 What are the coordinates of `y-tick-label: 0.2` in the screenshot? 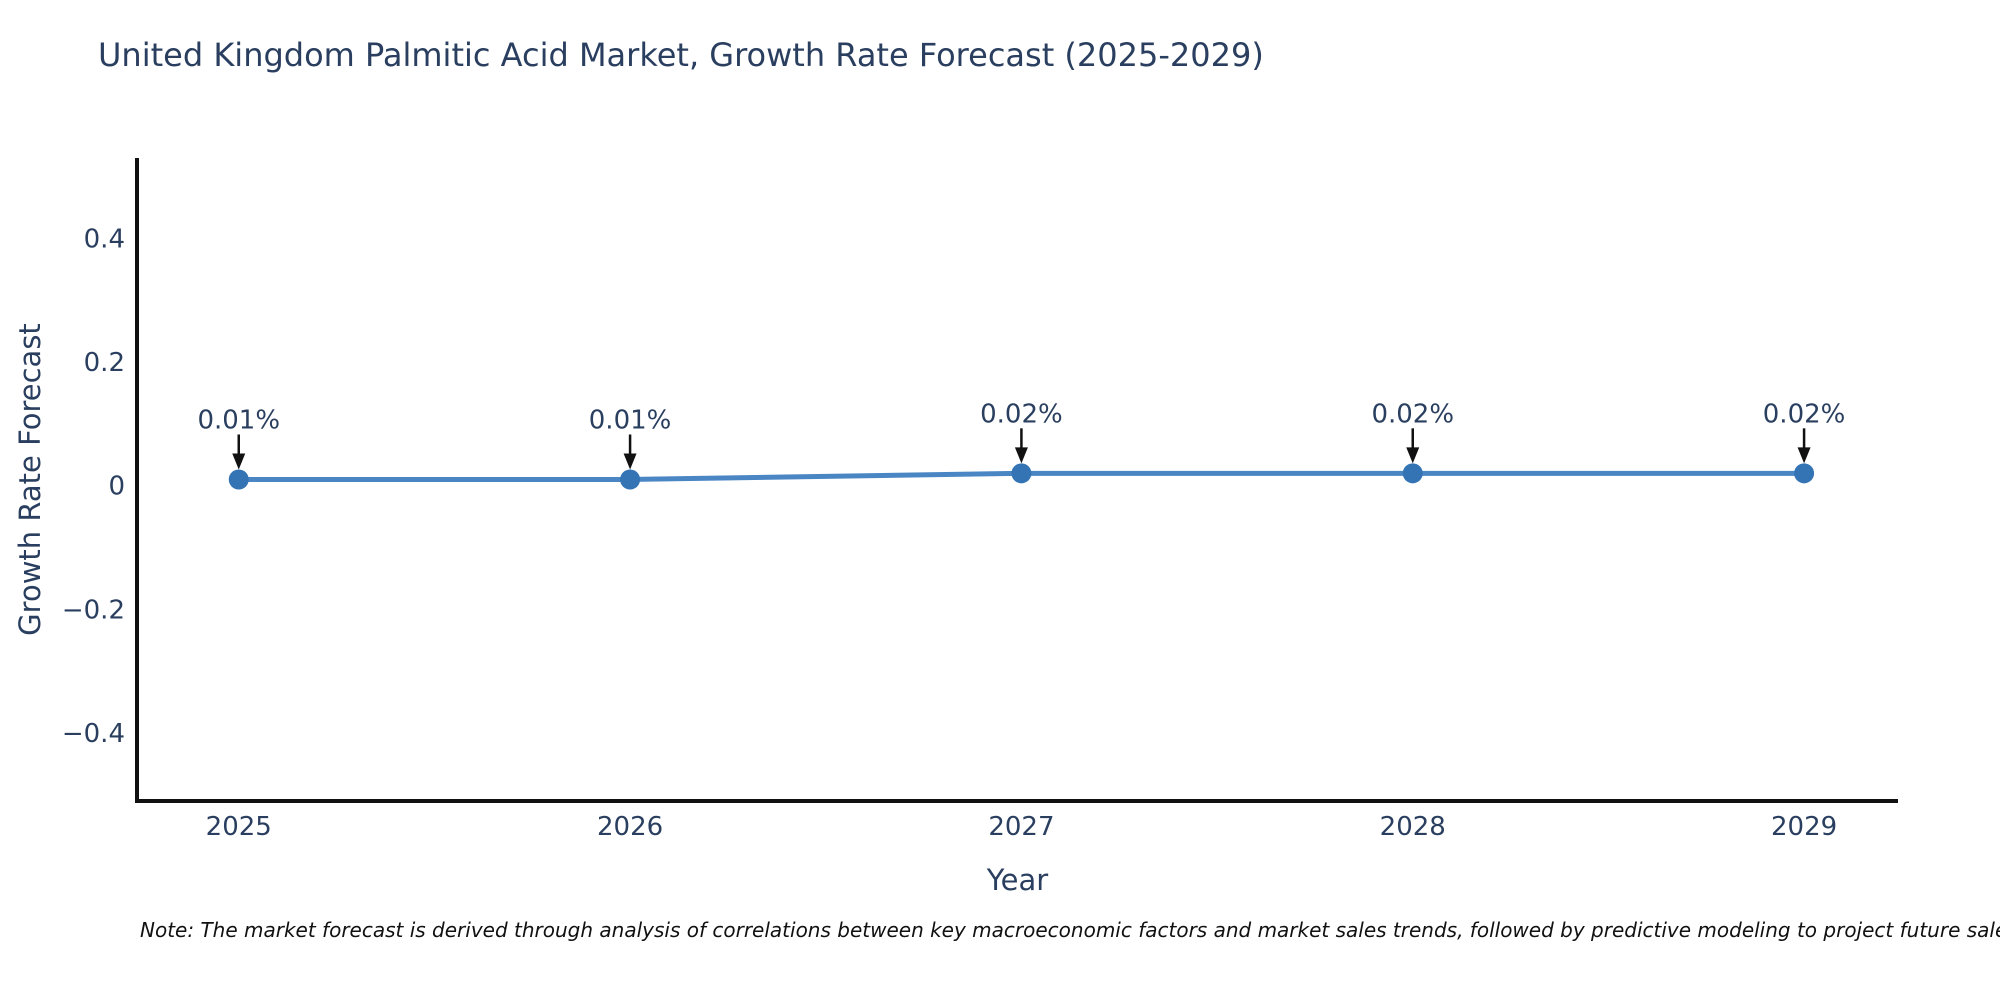 It's located at (104, 363).